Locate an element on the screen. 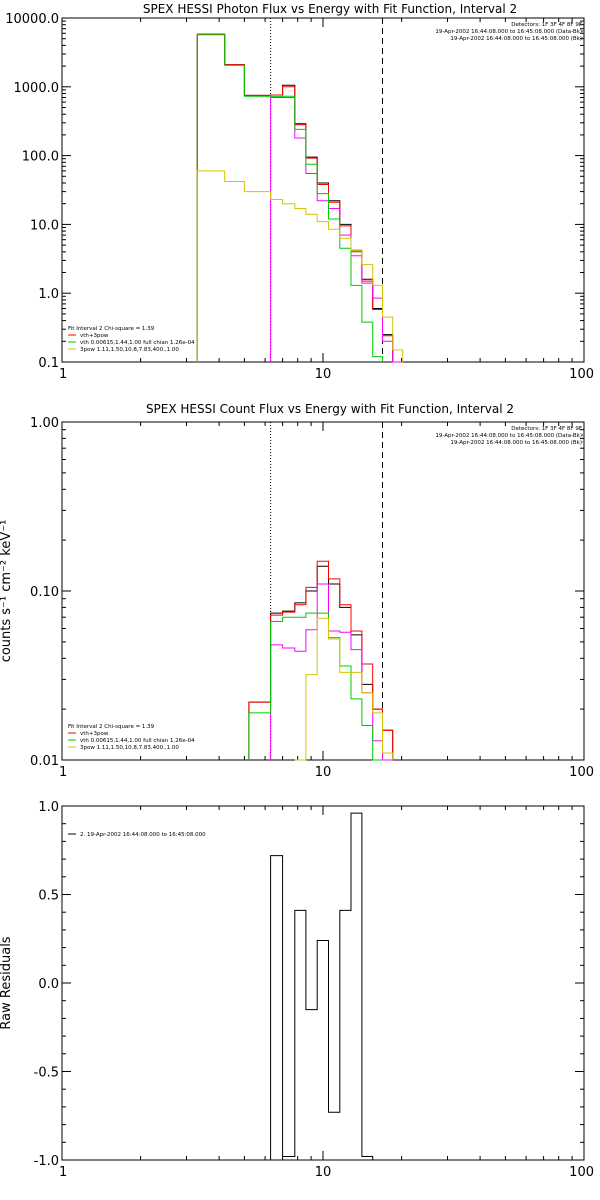 This screenshot has height=1200, width=600. y-tick-label: 0.10 is located at coordinates (44, 592).